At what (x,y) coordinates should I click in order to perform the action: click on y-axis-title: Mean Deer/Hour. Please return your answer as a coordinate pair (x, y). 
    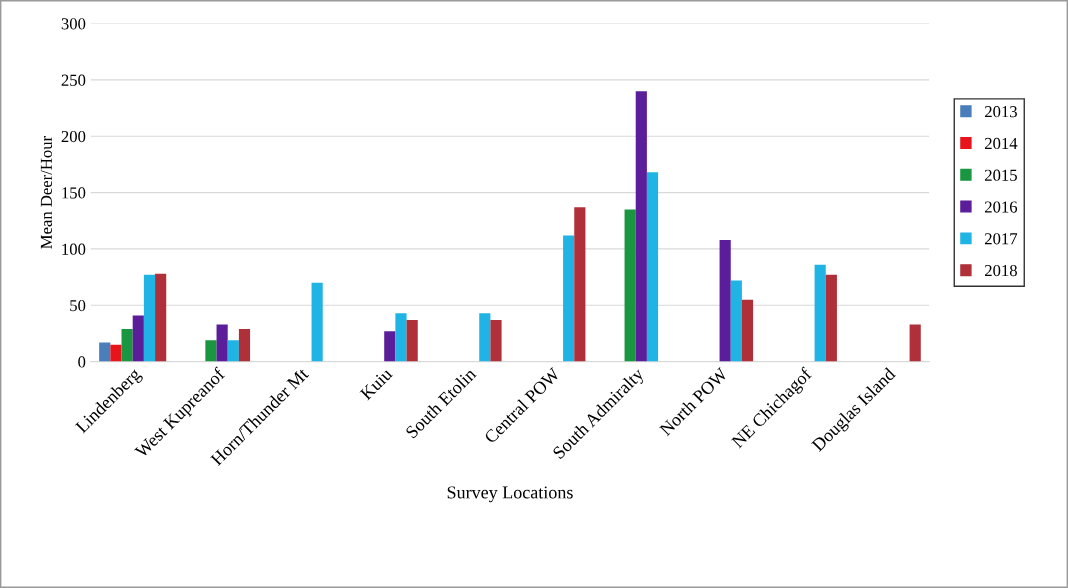
    Looking at the image, I should click on (46, 192).